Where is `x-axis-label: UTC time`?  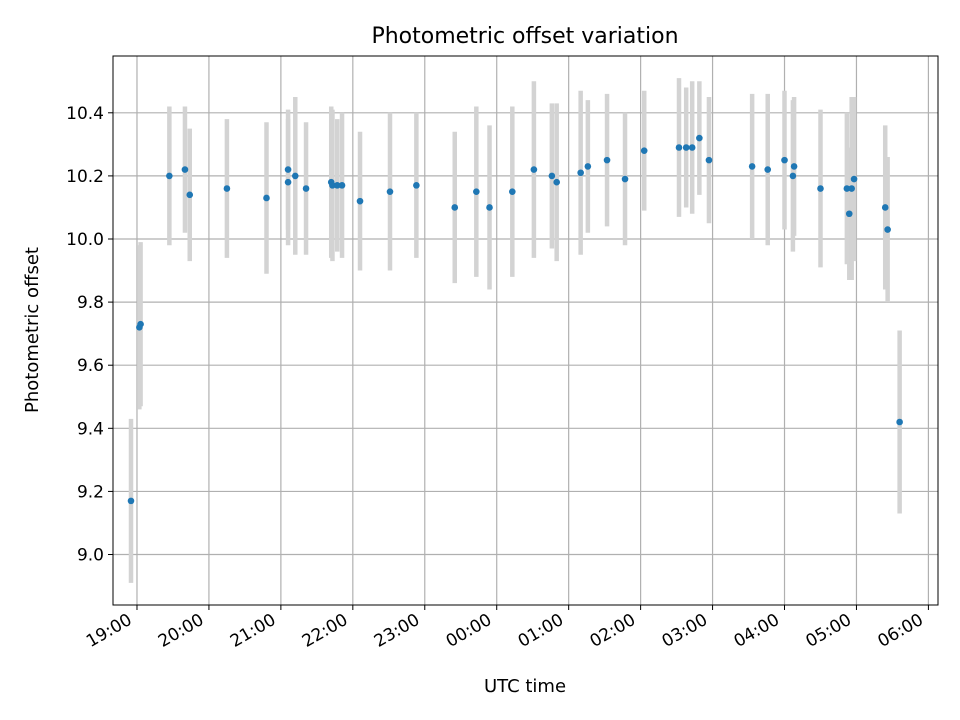 x-axis-label: UTC time is located at coordinates (525, 686).